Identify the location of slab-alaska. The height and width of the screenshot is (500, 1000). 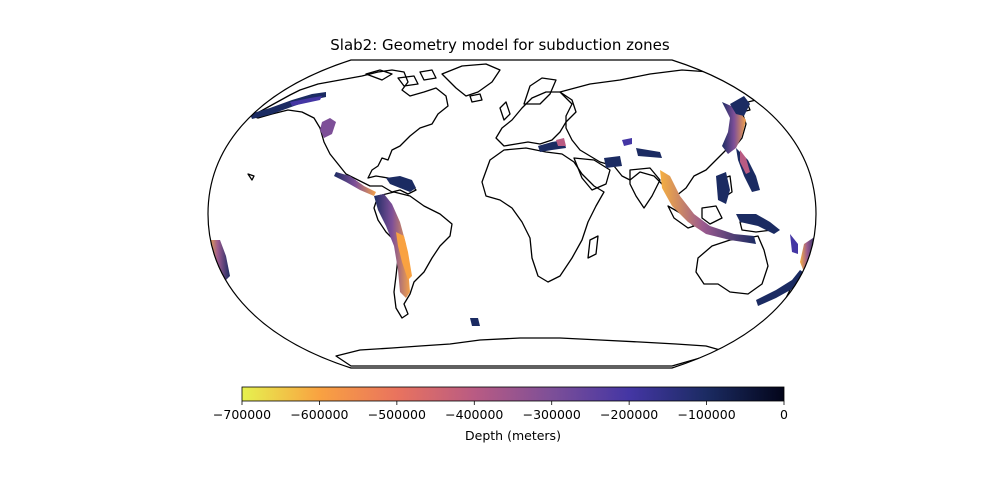
(306, 101).